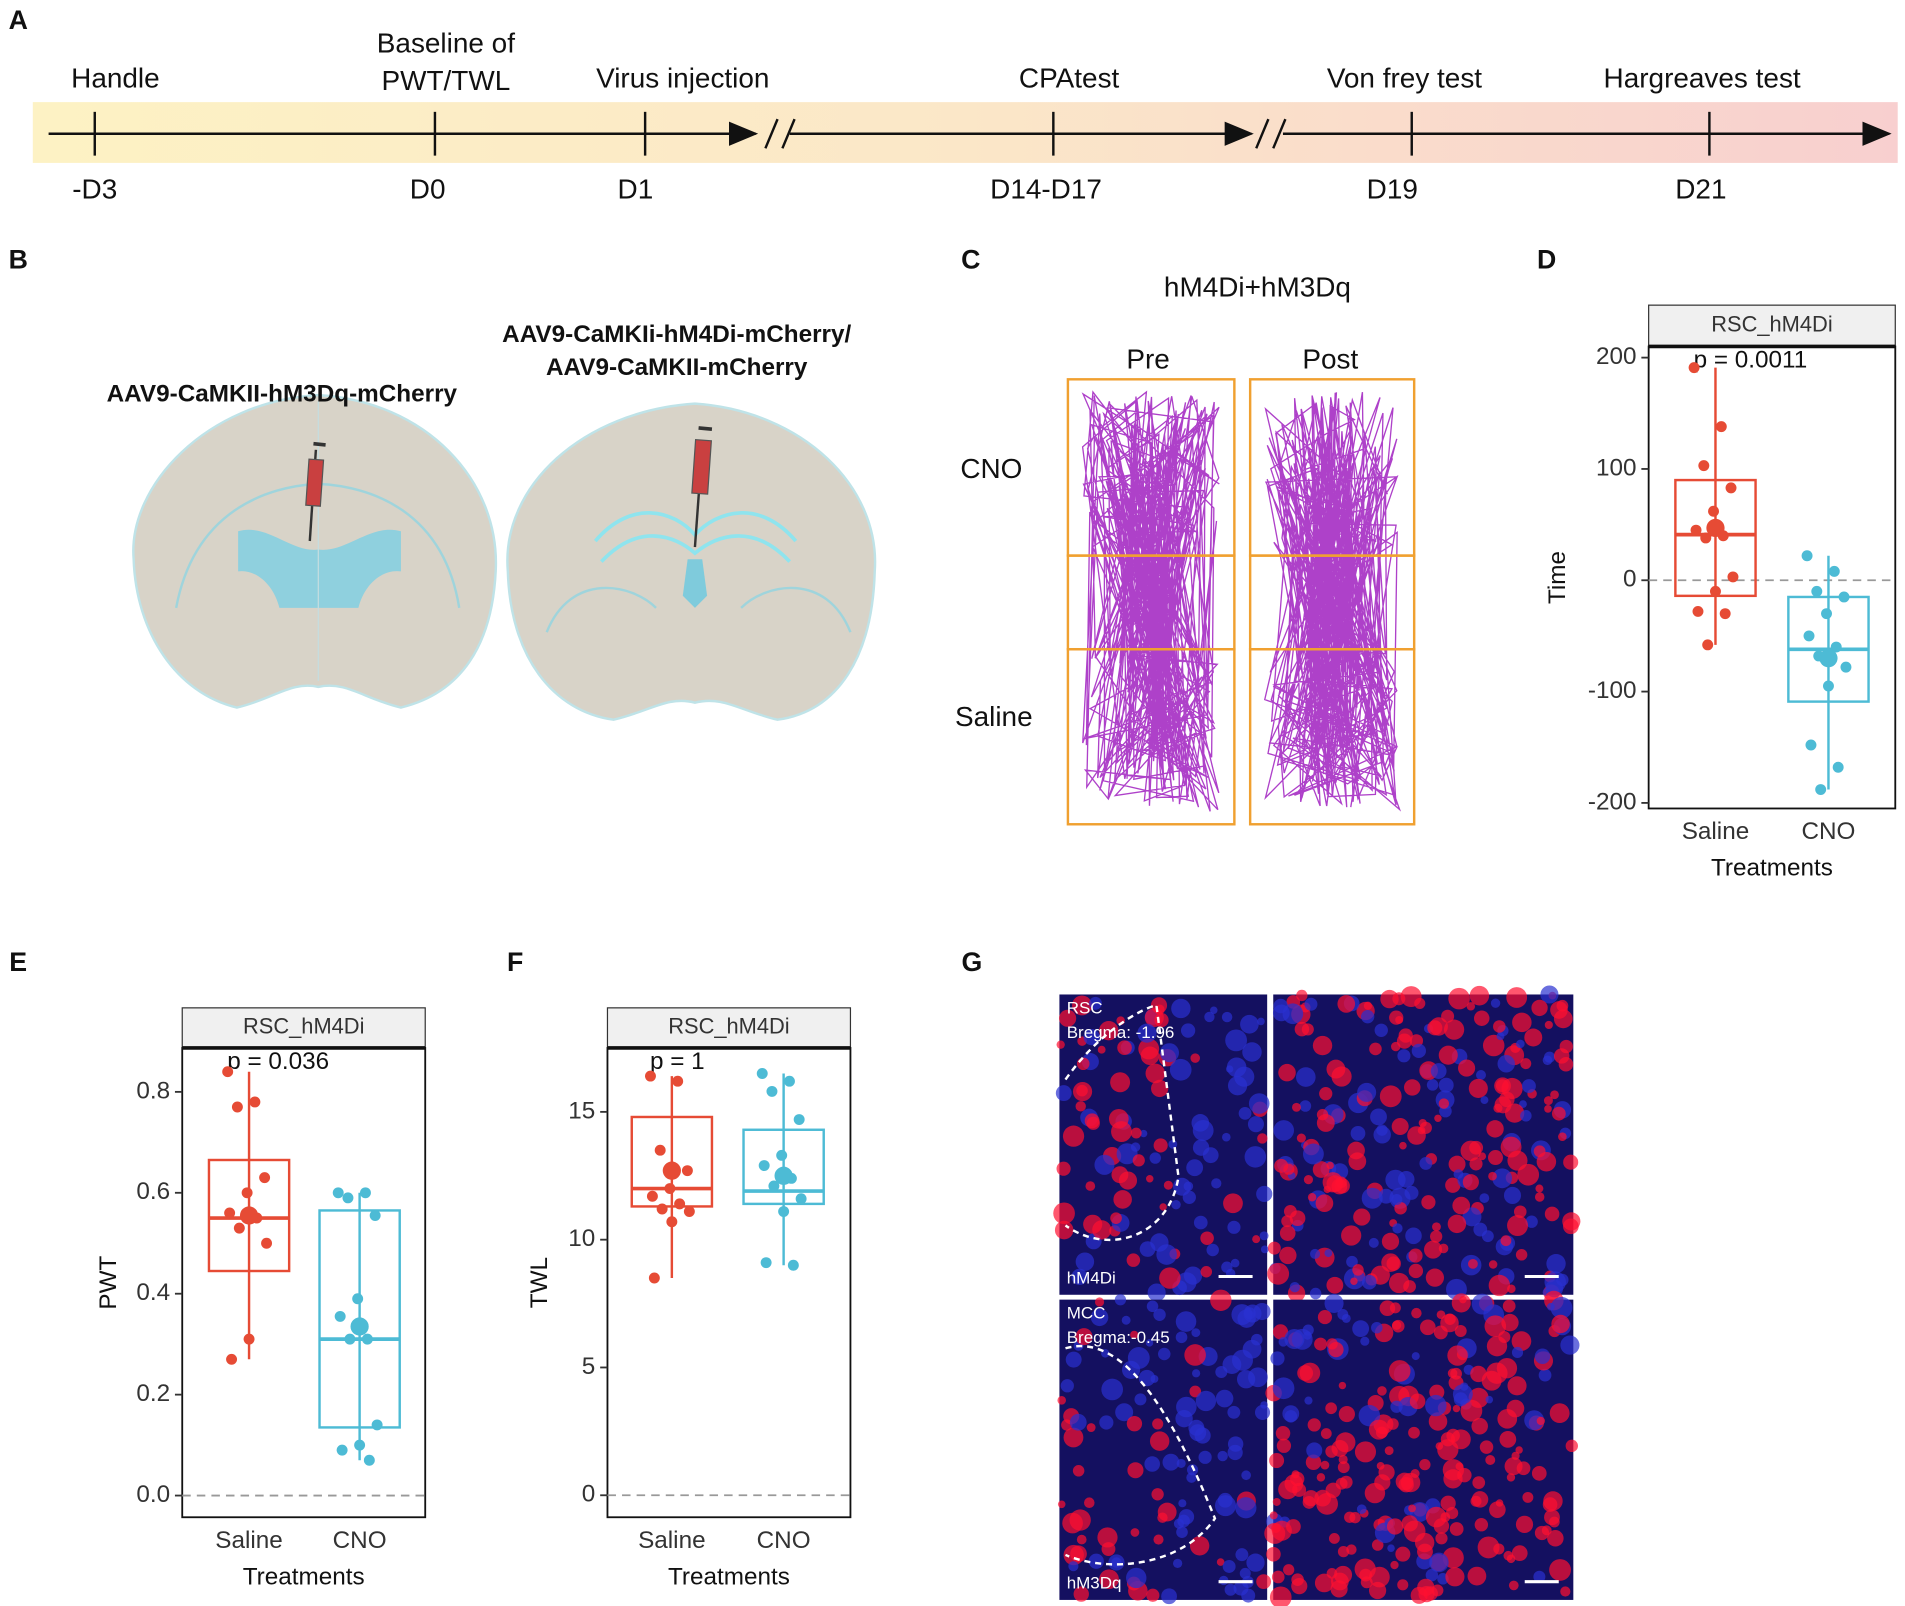 The height and width of the screenshot is (1606, 1905). What do you see at coordinates (783, 1175) in the screenshot?
I see `mean-point` at bounding box center [783, 1175].